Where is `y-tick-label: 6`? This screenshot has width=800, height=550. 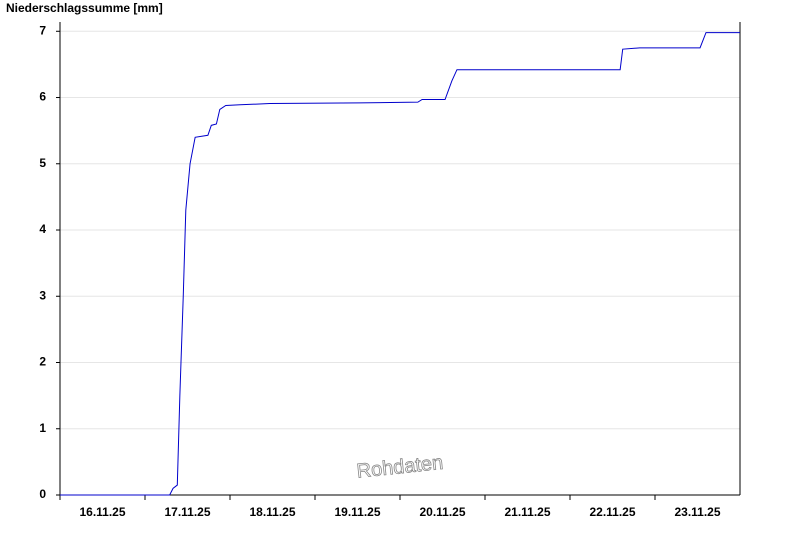 y-tick-label: 6 is located at coordinates (42, 97).